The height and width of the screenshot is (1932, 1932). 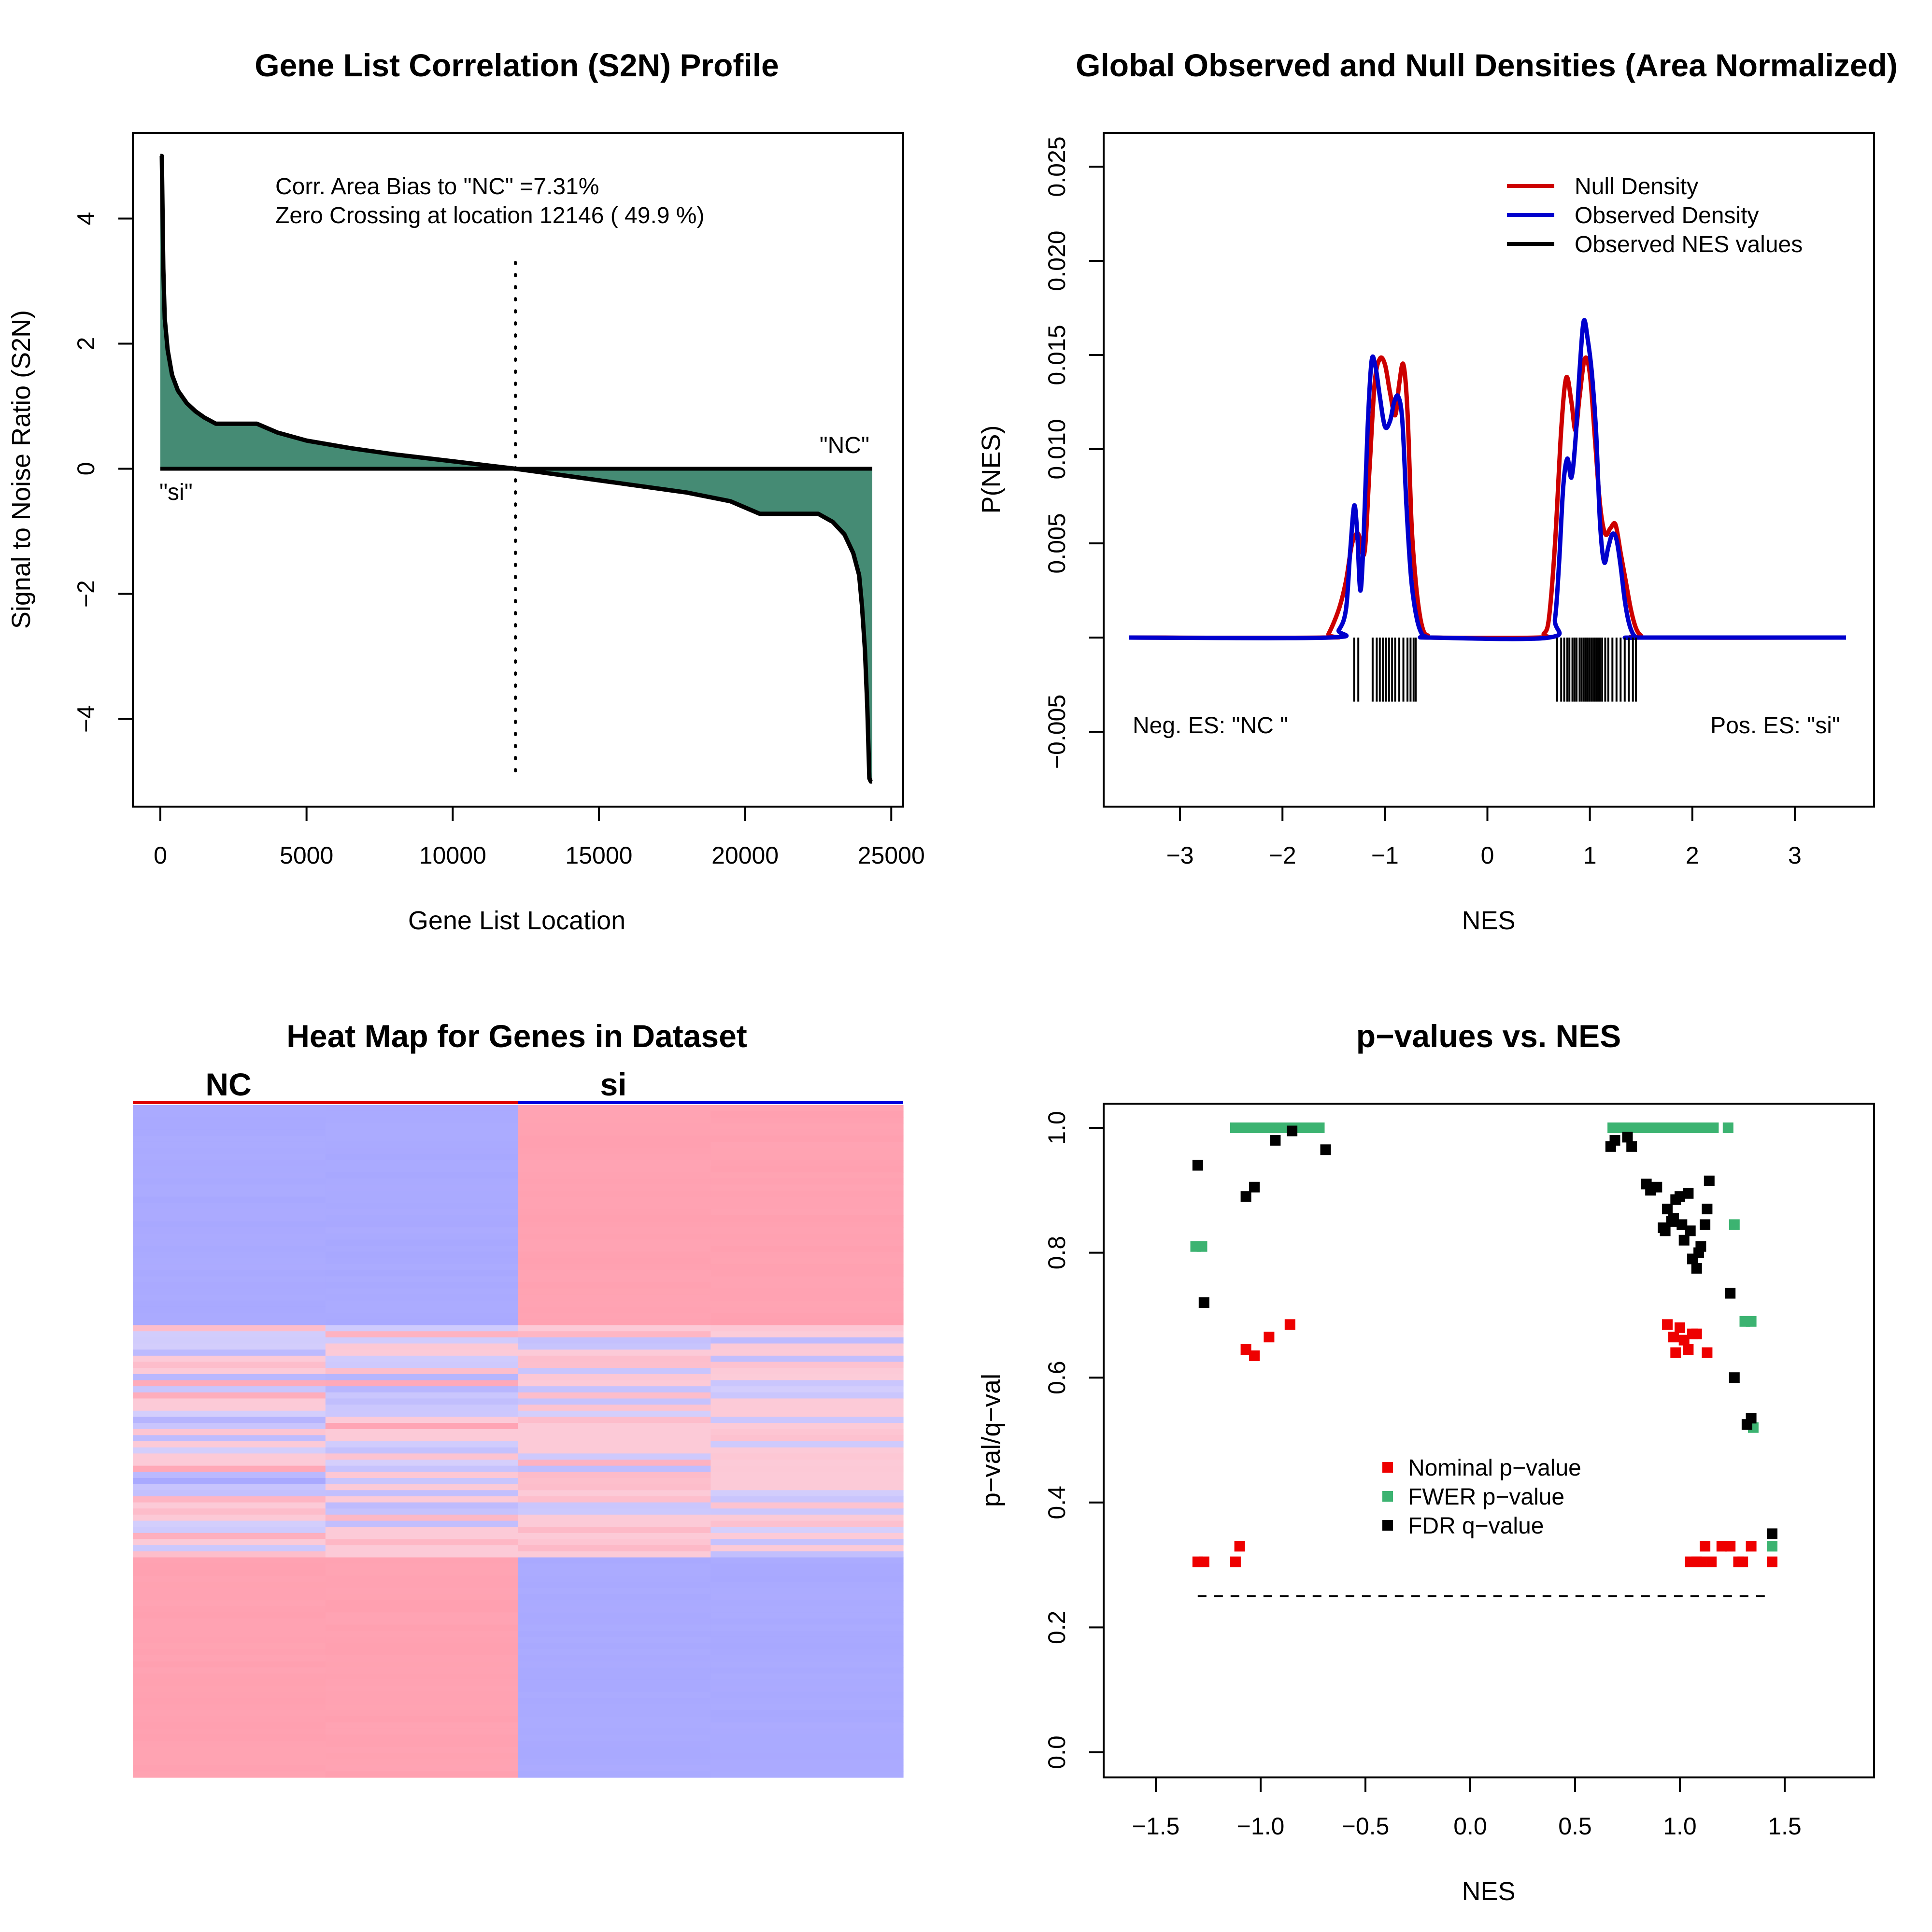 I want to click on density-ylabel: P(NES), so click(x=992, y=469).